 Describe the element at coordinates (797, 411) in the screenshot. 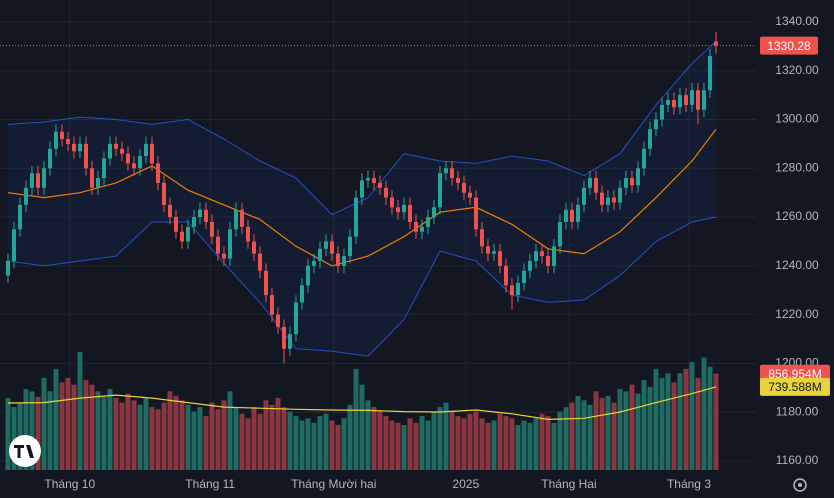

I see `y-tick-label: 1180.00` at that location.